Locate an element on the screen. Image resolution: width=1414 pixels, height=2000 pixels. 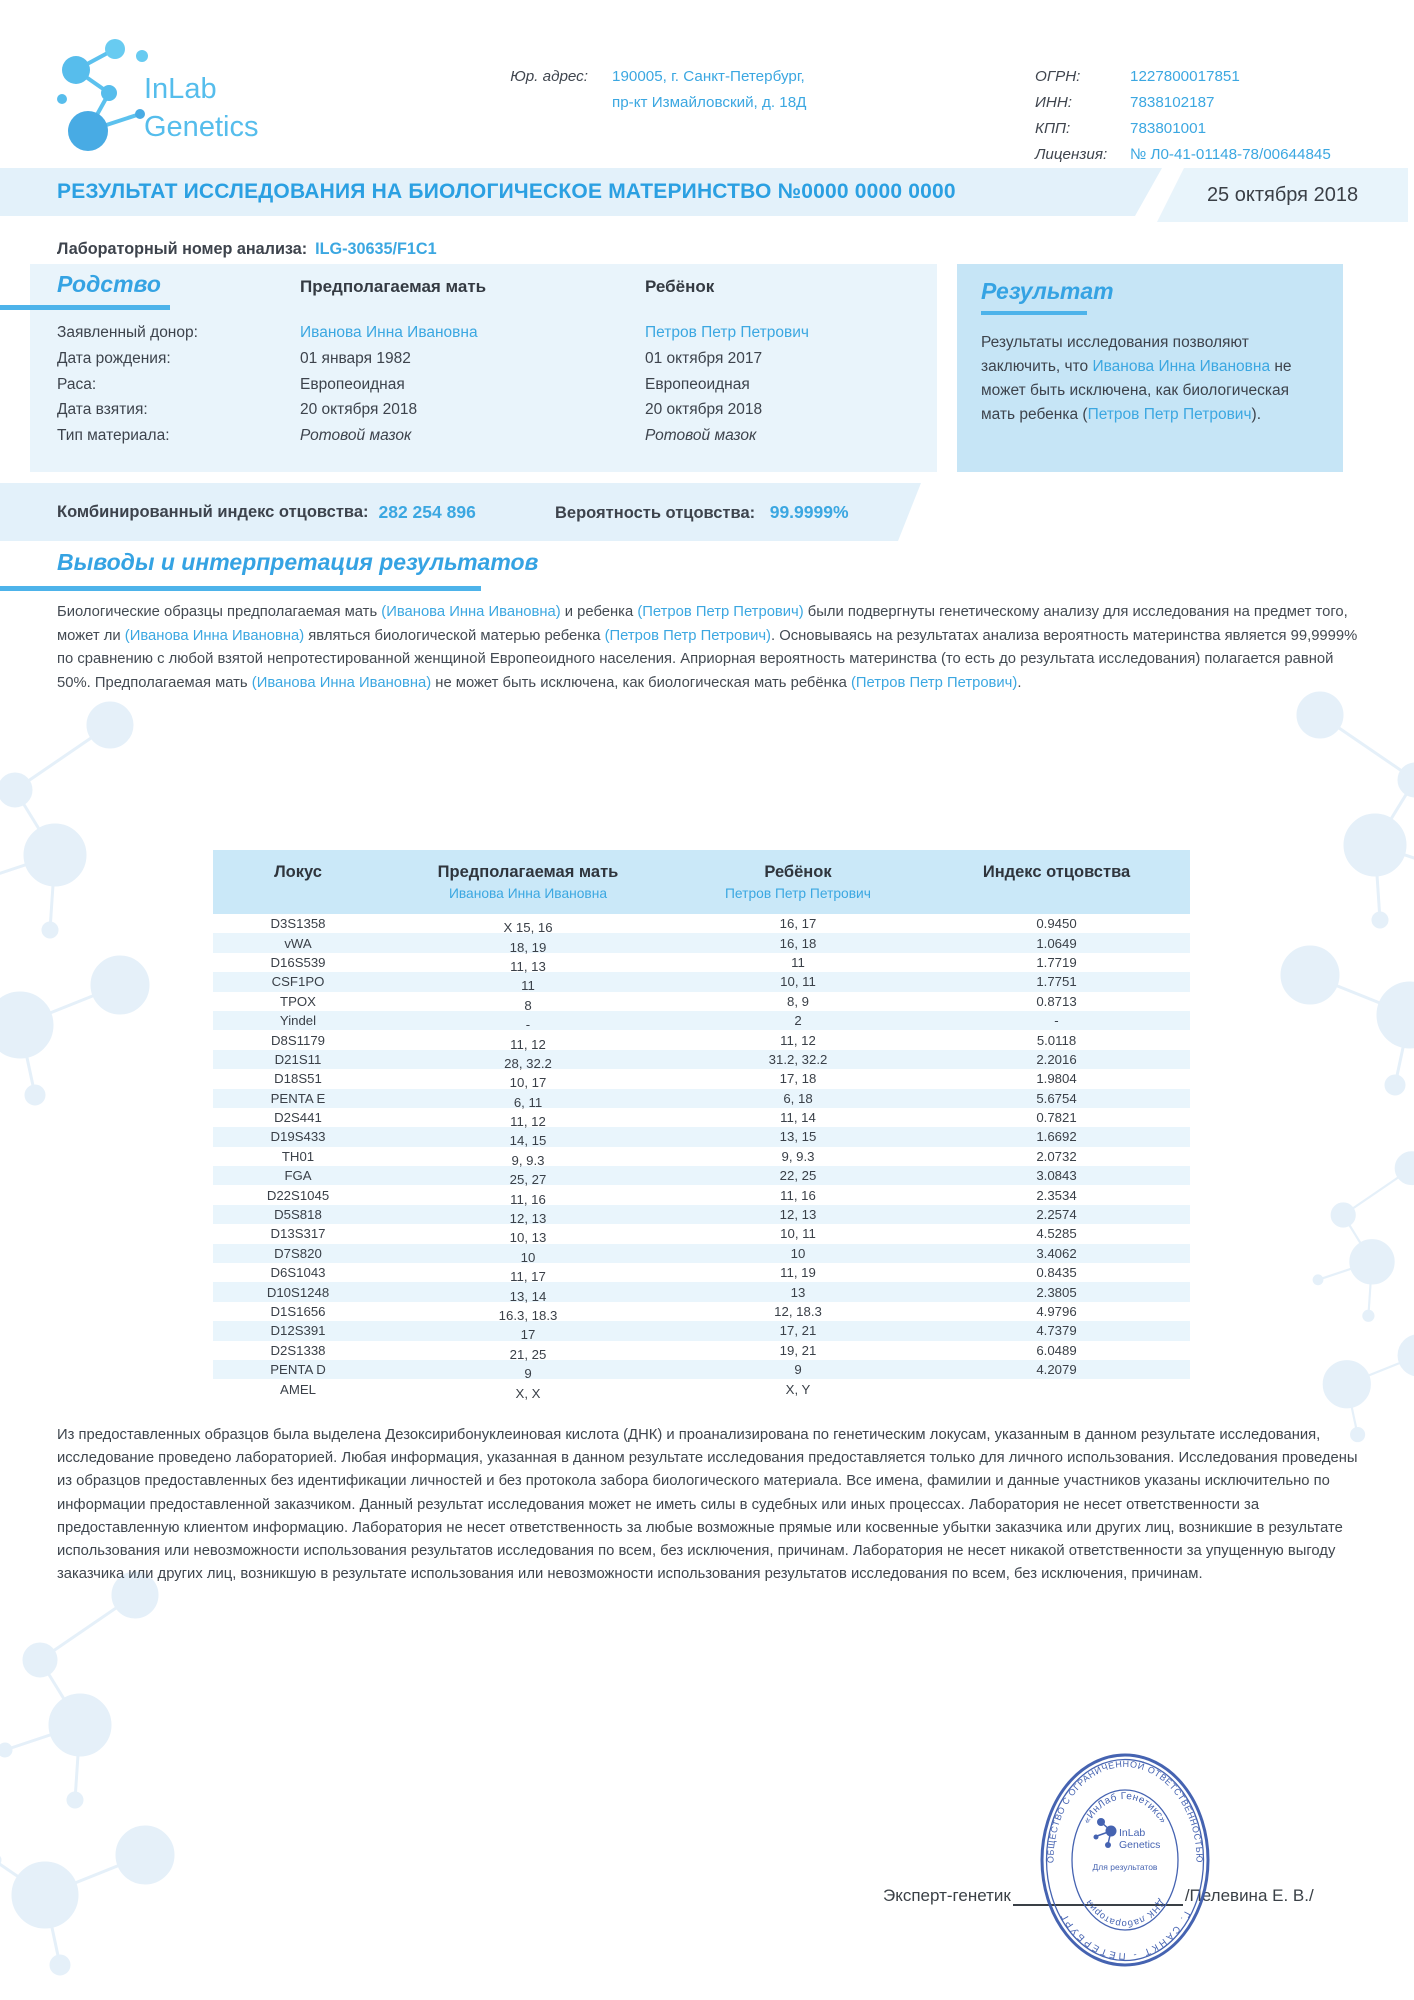
child-alleles-cell: 12, 13 is located at coordinates (798, 1215).